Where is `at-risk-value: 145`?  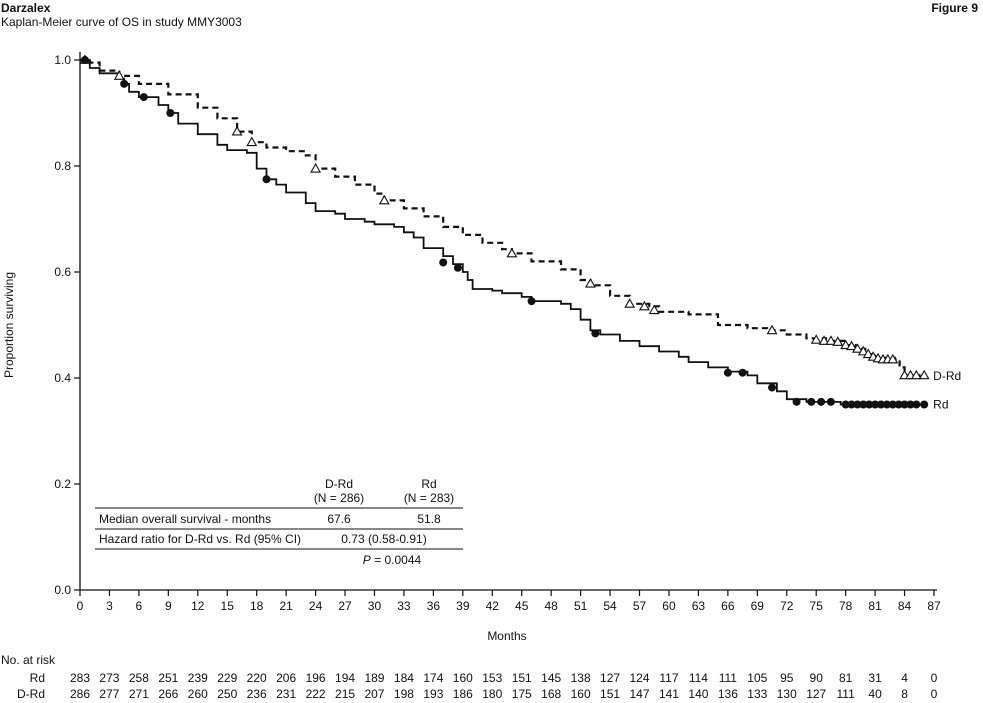
at-risk-value: 145 is located at coordinates (551, 678).